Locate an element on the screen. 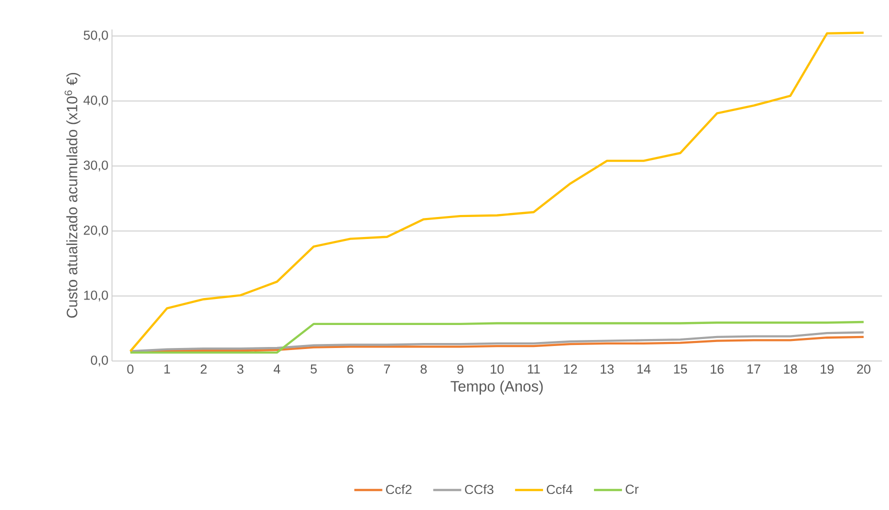  x-tick-label: 16 is located at coordinates (717, 369).